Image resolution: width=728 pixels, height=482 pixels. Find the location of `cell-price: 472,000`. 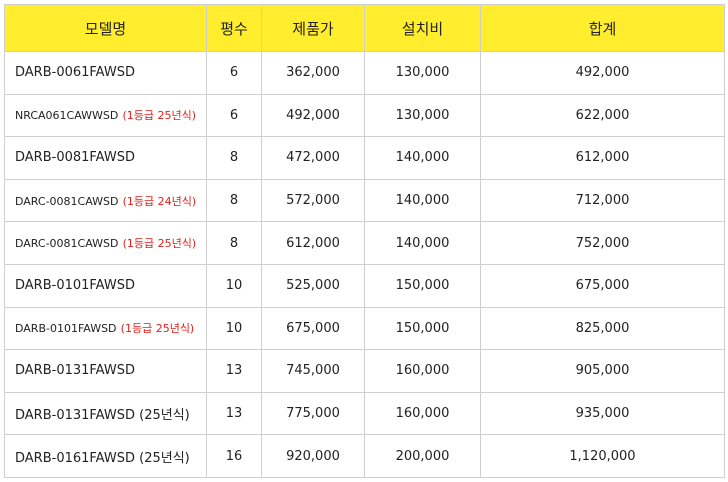

cell-price: 472,000 is located at coordinates (313, 158).